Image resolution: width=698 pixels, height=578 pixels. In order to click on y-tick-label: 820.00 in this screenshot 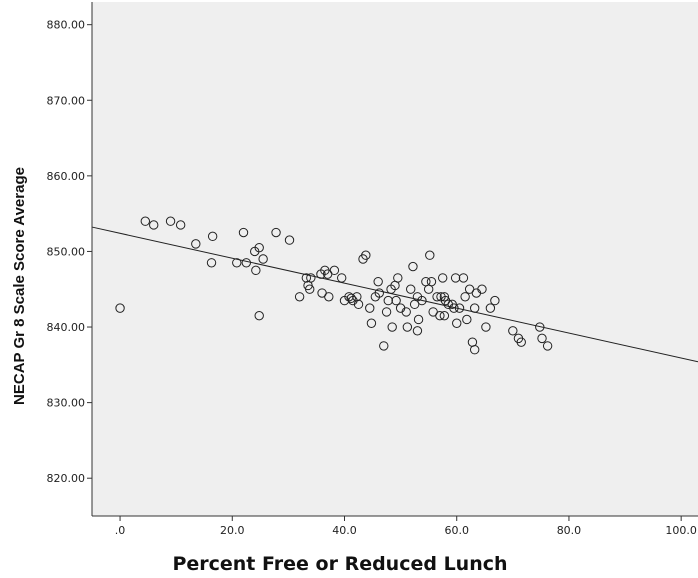, I will do `click(66, 478)`.